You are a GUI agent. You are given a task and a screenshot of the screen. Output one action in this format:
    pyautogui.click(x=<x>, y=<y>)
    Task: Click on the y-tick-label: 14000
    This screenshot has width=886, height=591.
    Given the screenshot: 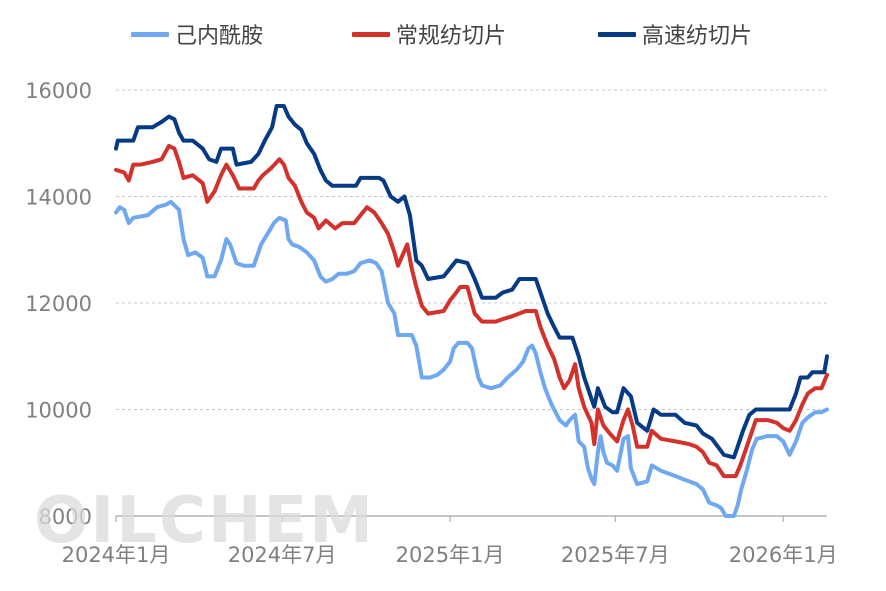 What is the action you would take?
    pyautogui.click(x=58, y=198)
    